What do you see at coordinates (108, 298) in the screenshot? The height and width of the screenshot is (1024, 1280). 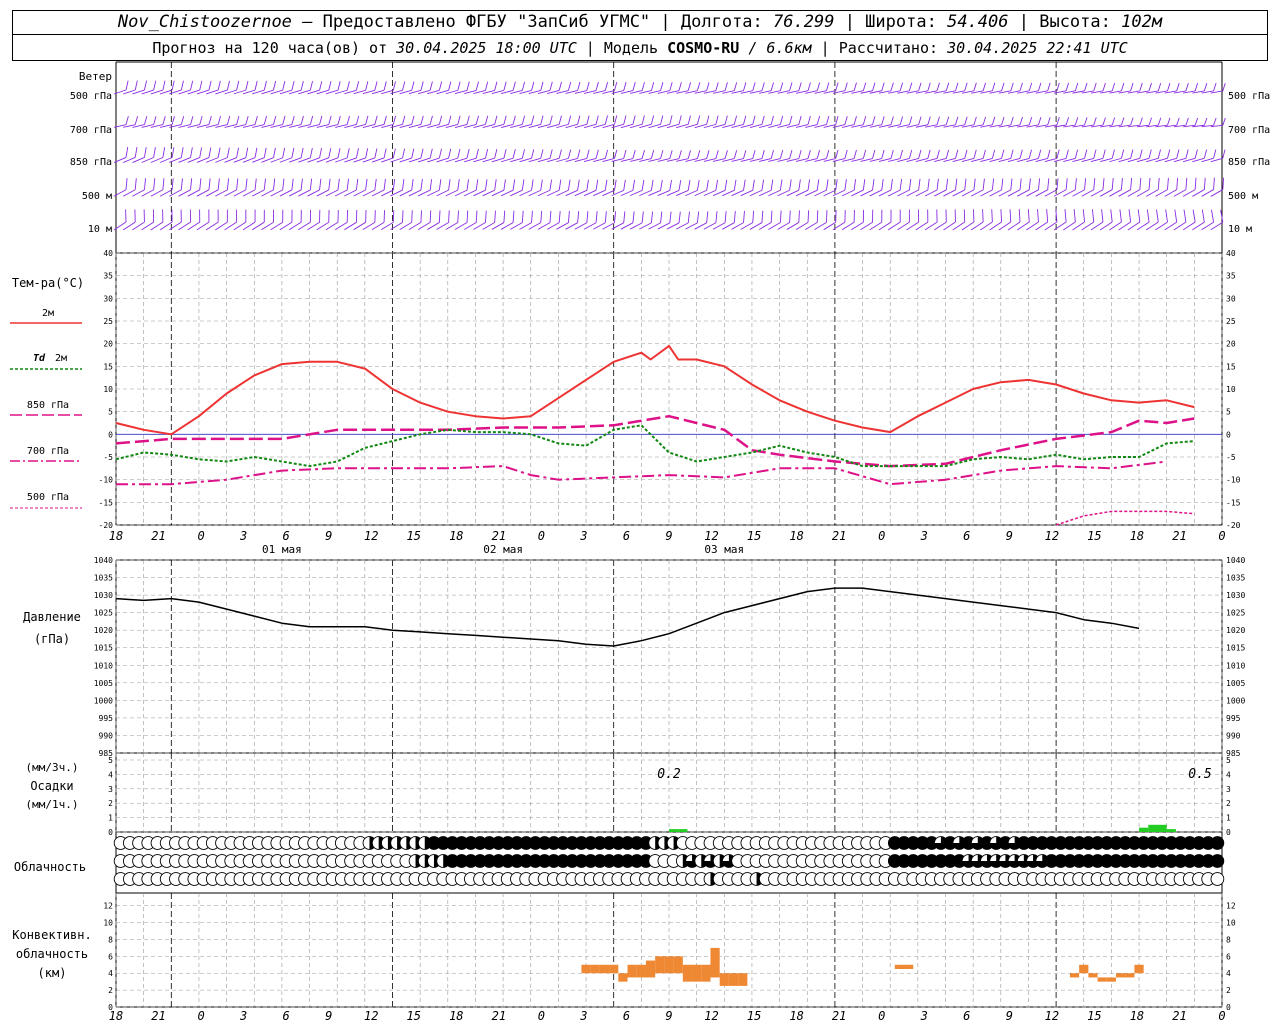 I see `temp-tick-left: 30` at bounding box center [108, 298].